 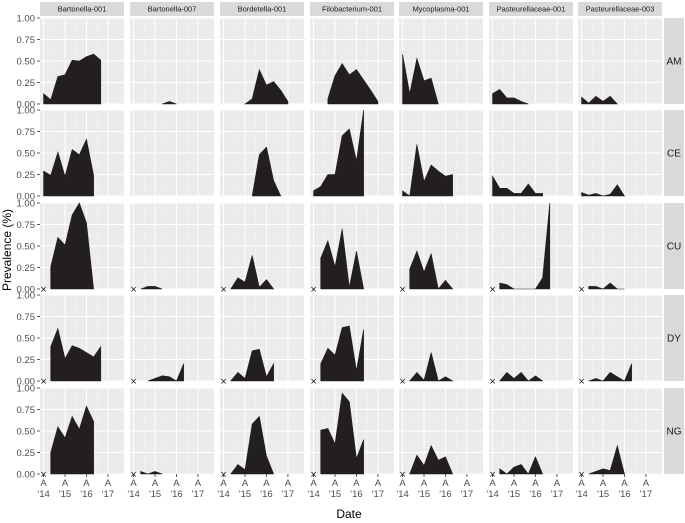 I want to click on panel-bartonella-001-ce, so click(x=82, y=153).